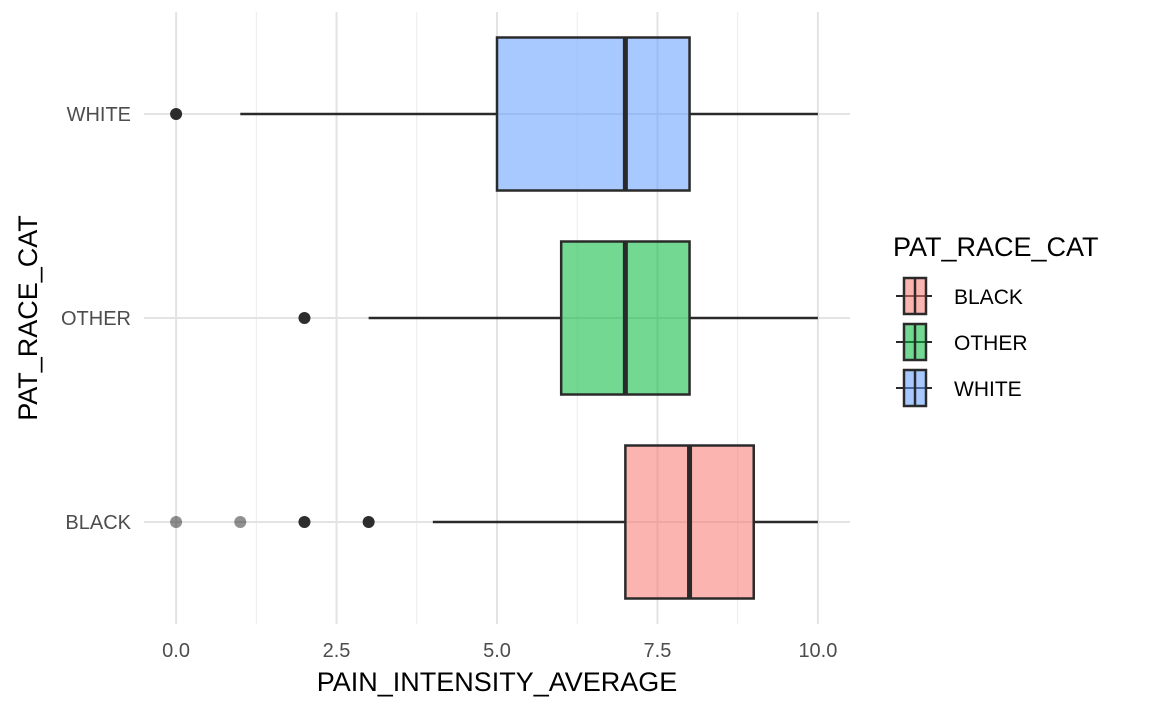  Describe the element at coordinates (497, 682) in the screenshot. I see `x-axis-title: PAIN_INTENSITY_AVERAGE` at that location.